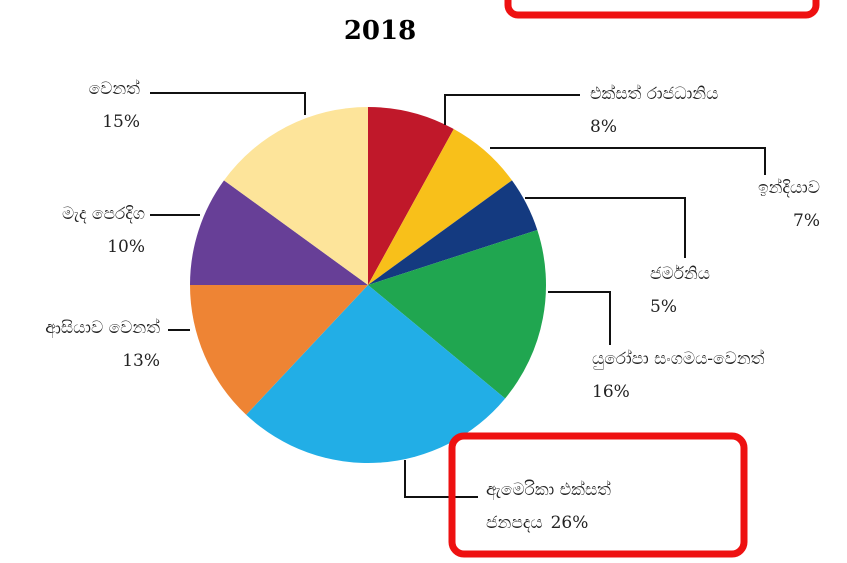  What do you see at coordinates (788, 188) in the screenshot?
I see `category-label: ඉන්දියාව` at bounding box center [788, 188].